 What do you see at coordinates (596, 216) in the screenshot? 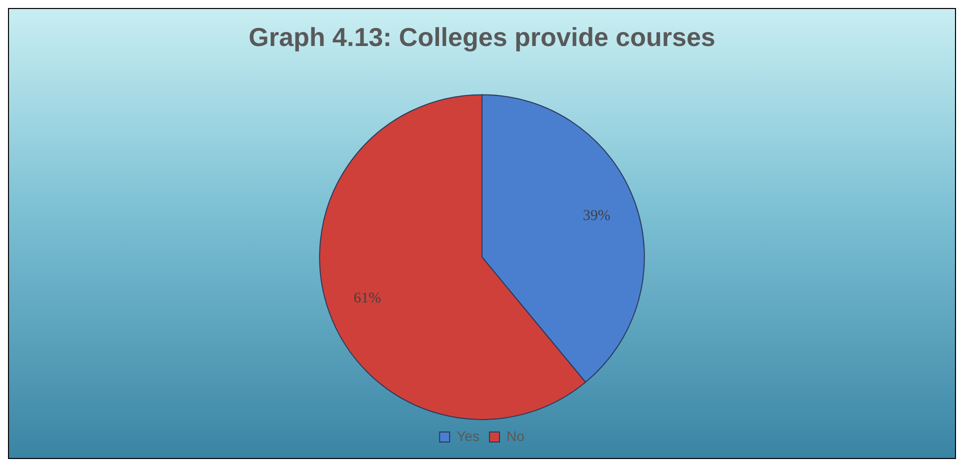
I see `data-label: 39%` at bounding box center [596, 216].